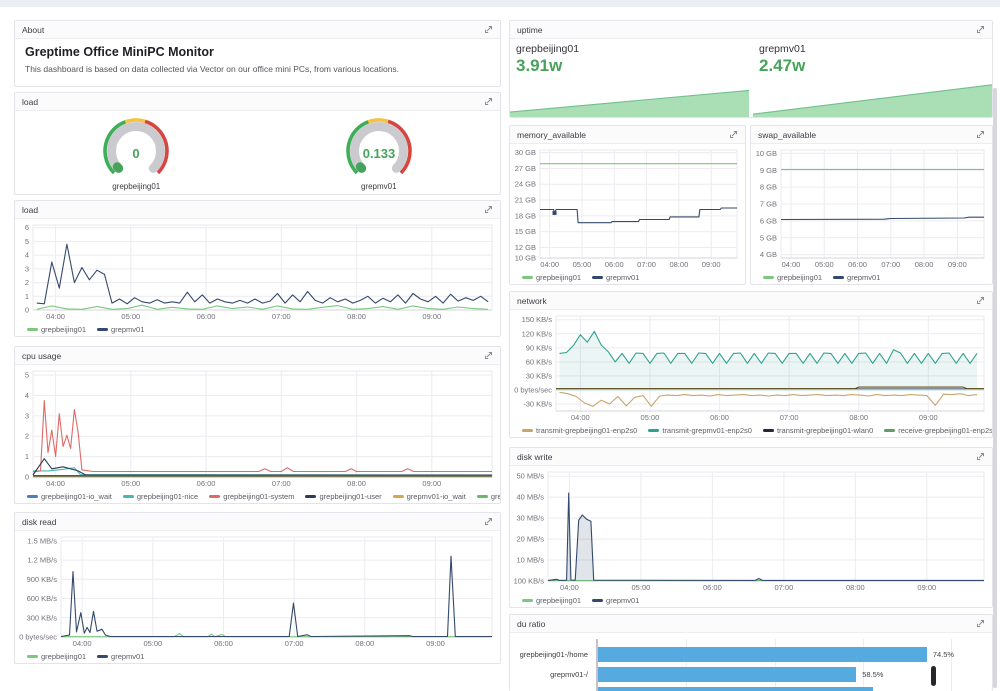 Image resolution: width=1000 pixels, height=691 pixels. What do you see at coordinates (782, 49) in the screenshot?
I see `stat-name: grepmv01` at bounding box center [782, 49].